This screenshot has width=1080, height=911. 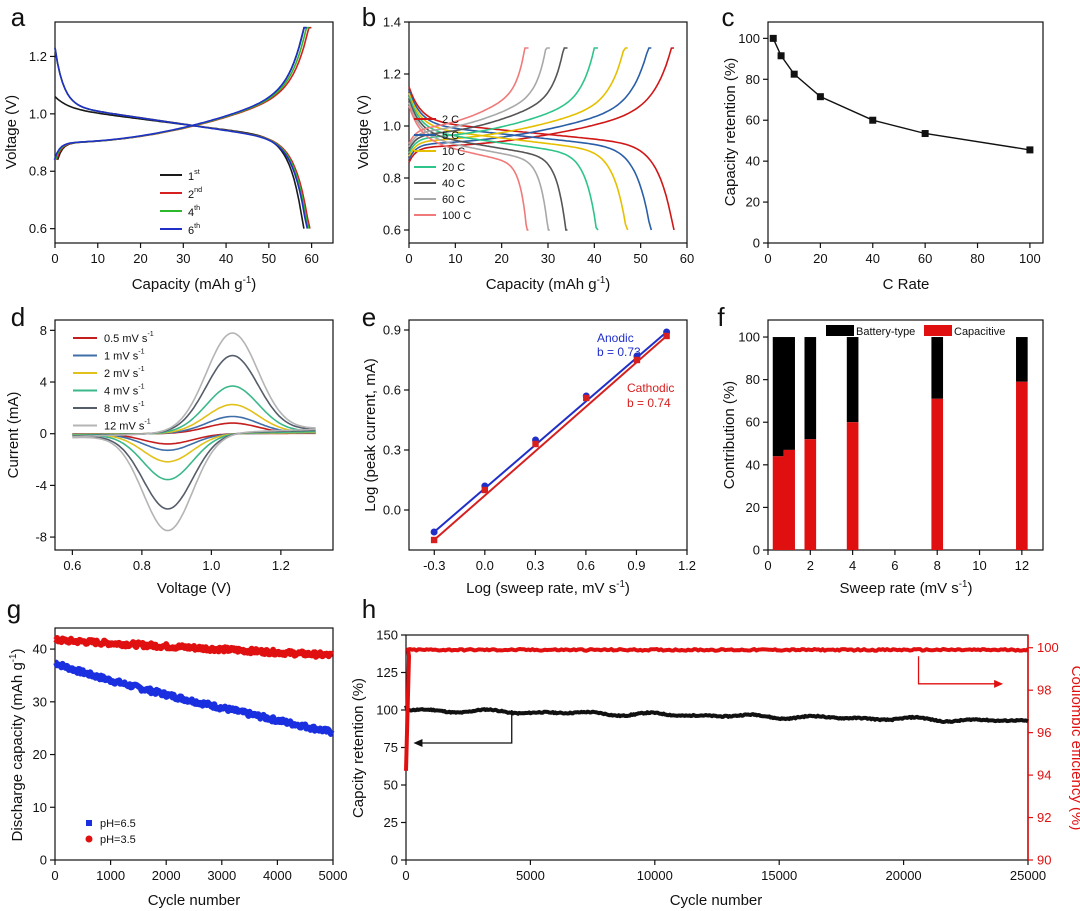 What do you see at coordinates (17, 651) in the screenshot?
I see `y-axis-label-end: )` at bounding box center [17, 651].